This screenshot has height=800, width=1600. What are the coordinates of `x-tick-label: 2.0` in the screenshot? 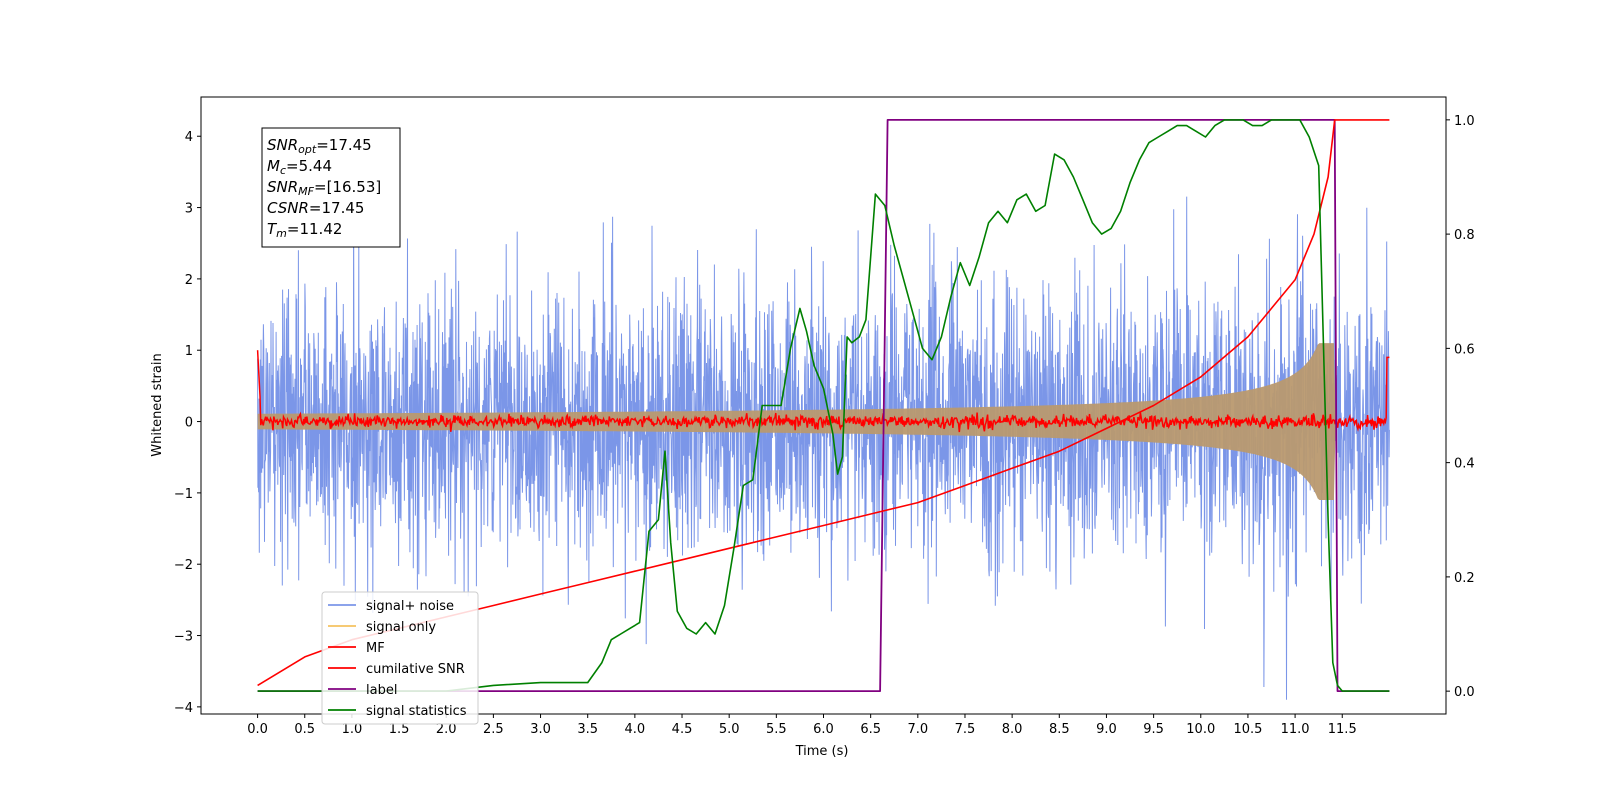 It's located at (446, 729).